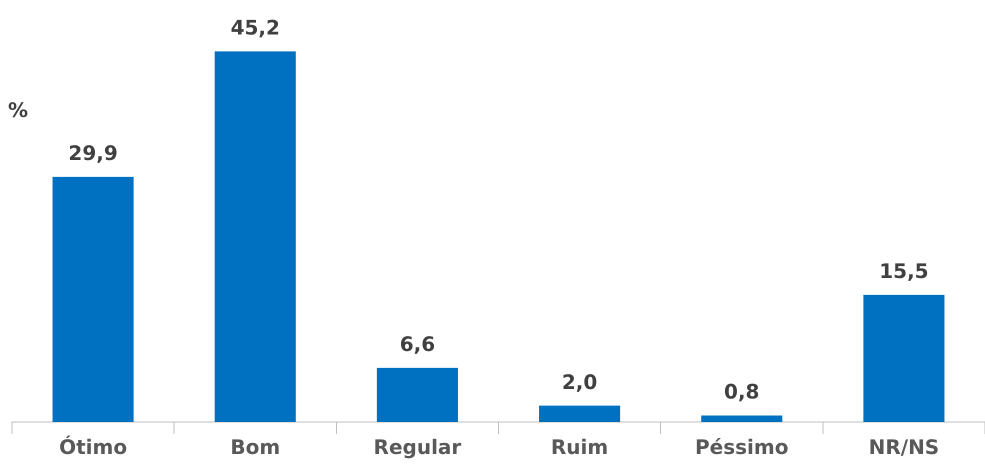 The width and height of the screenshot is (985, 466). I want to click on x-tick-label: Regular, so click(418, 447).